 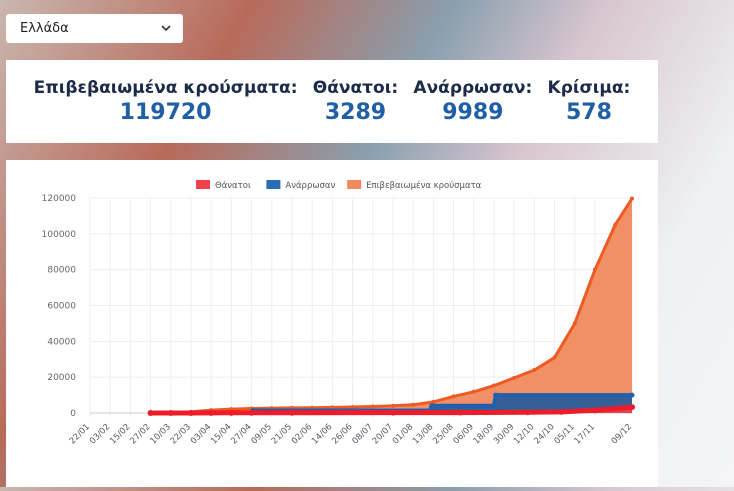 What do you see at coordinates (94, 28) in the screenshot?
I see `country-select: Ελλάδα` at bounding box center [94, 28].